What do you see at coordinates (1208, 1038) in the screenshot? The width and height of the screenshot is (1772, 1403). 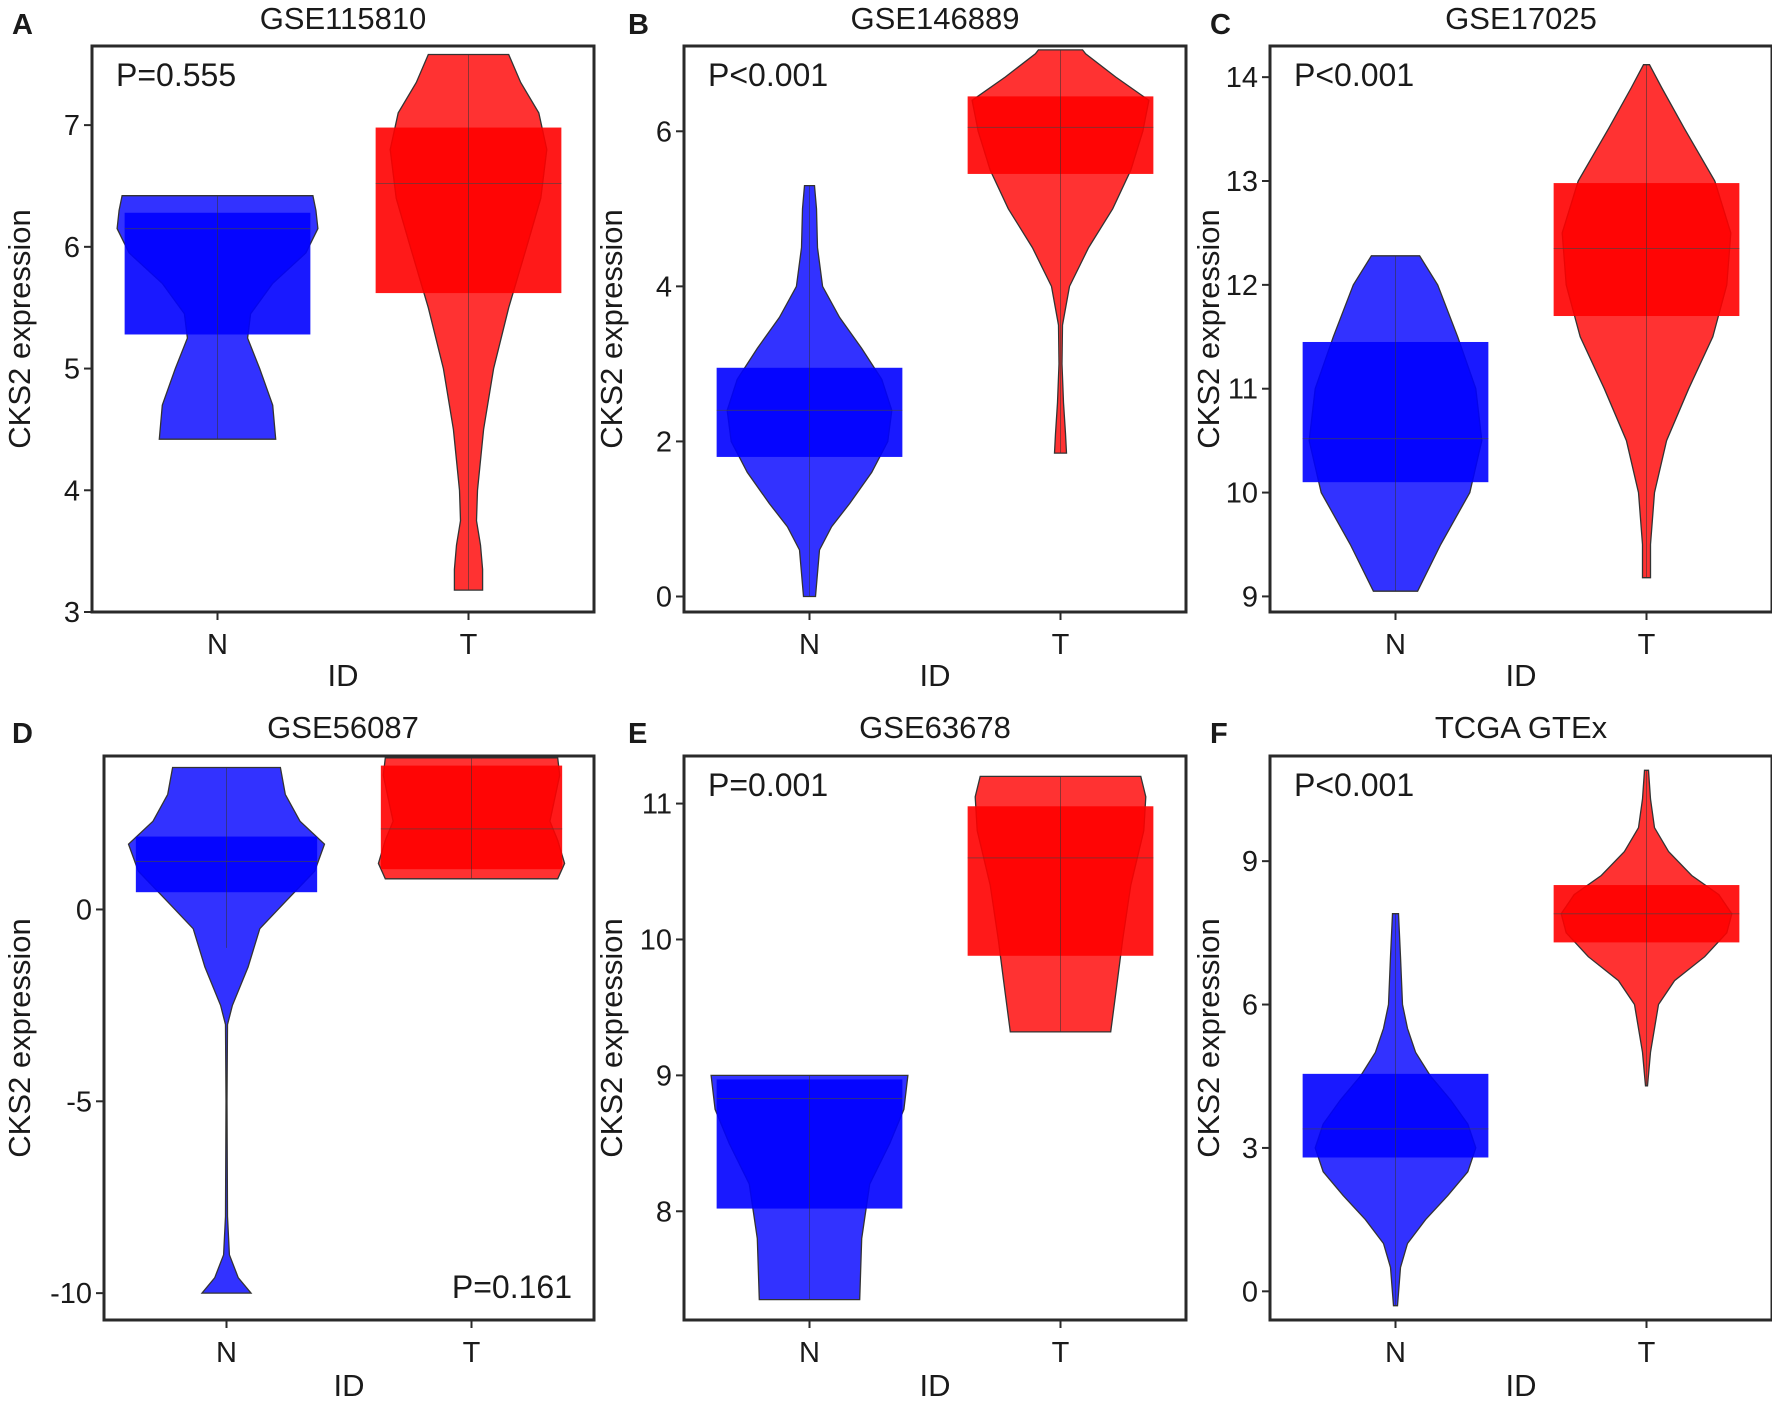 I see `panel-f-y-axis-label: CKS2 expression` at bounding box center [1208, 1038].